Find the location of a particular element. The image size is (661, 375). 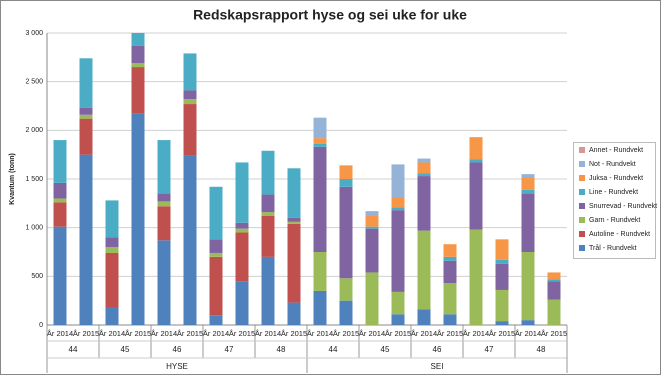

week-label: 46 is located at coordinates (437, 349).